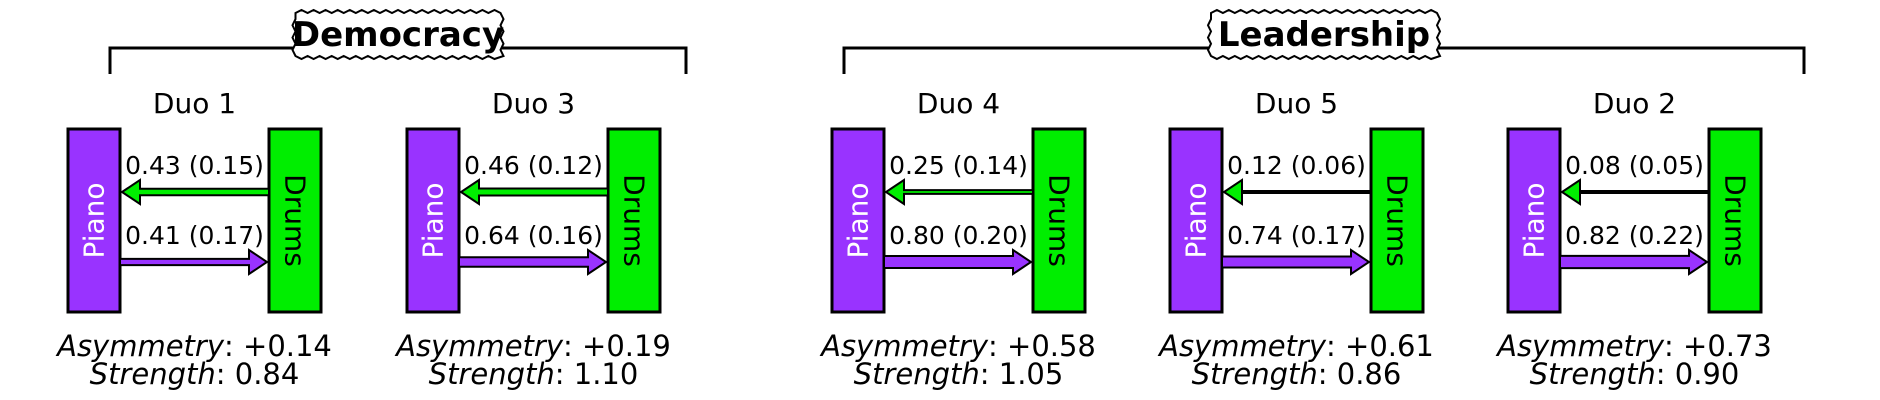 This screenshot has height=400, width=1880. Describe the element at coordinates (958, 103) in the screenshot. I see `duo-title: Duo 4` at that location.